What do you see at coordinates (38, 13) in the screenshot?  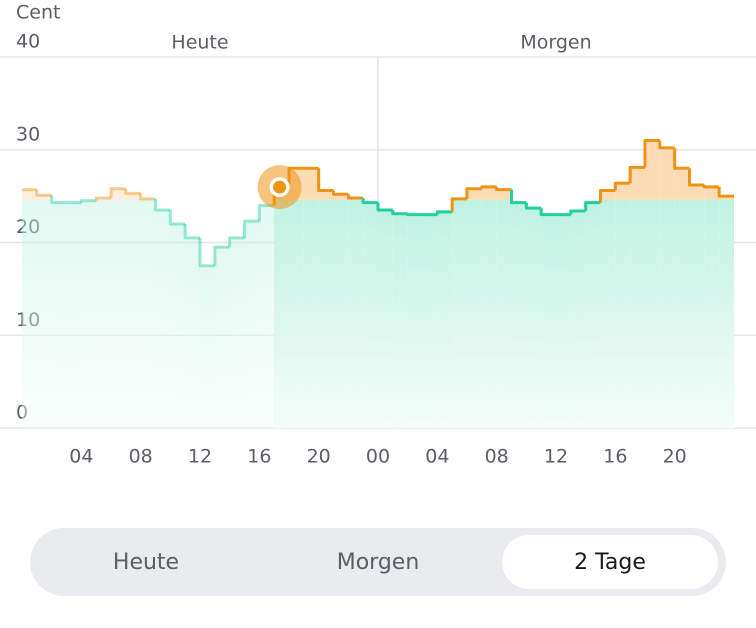 I see `y-axis-label: Cent` at bounding box center [38, 13].